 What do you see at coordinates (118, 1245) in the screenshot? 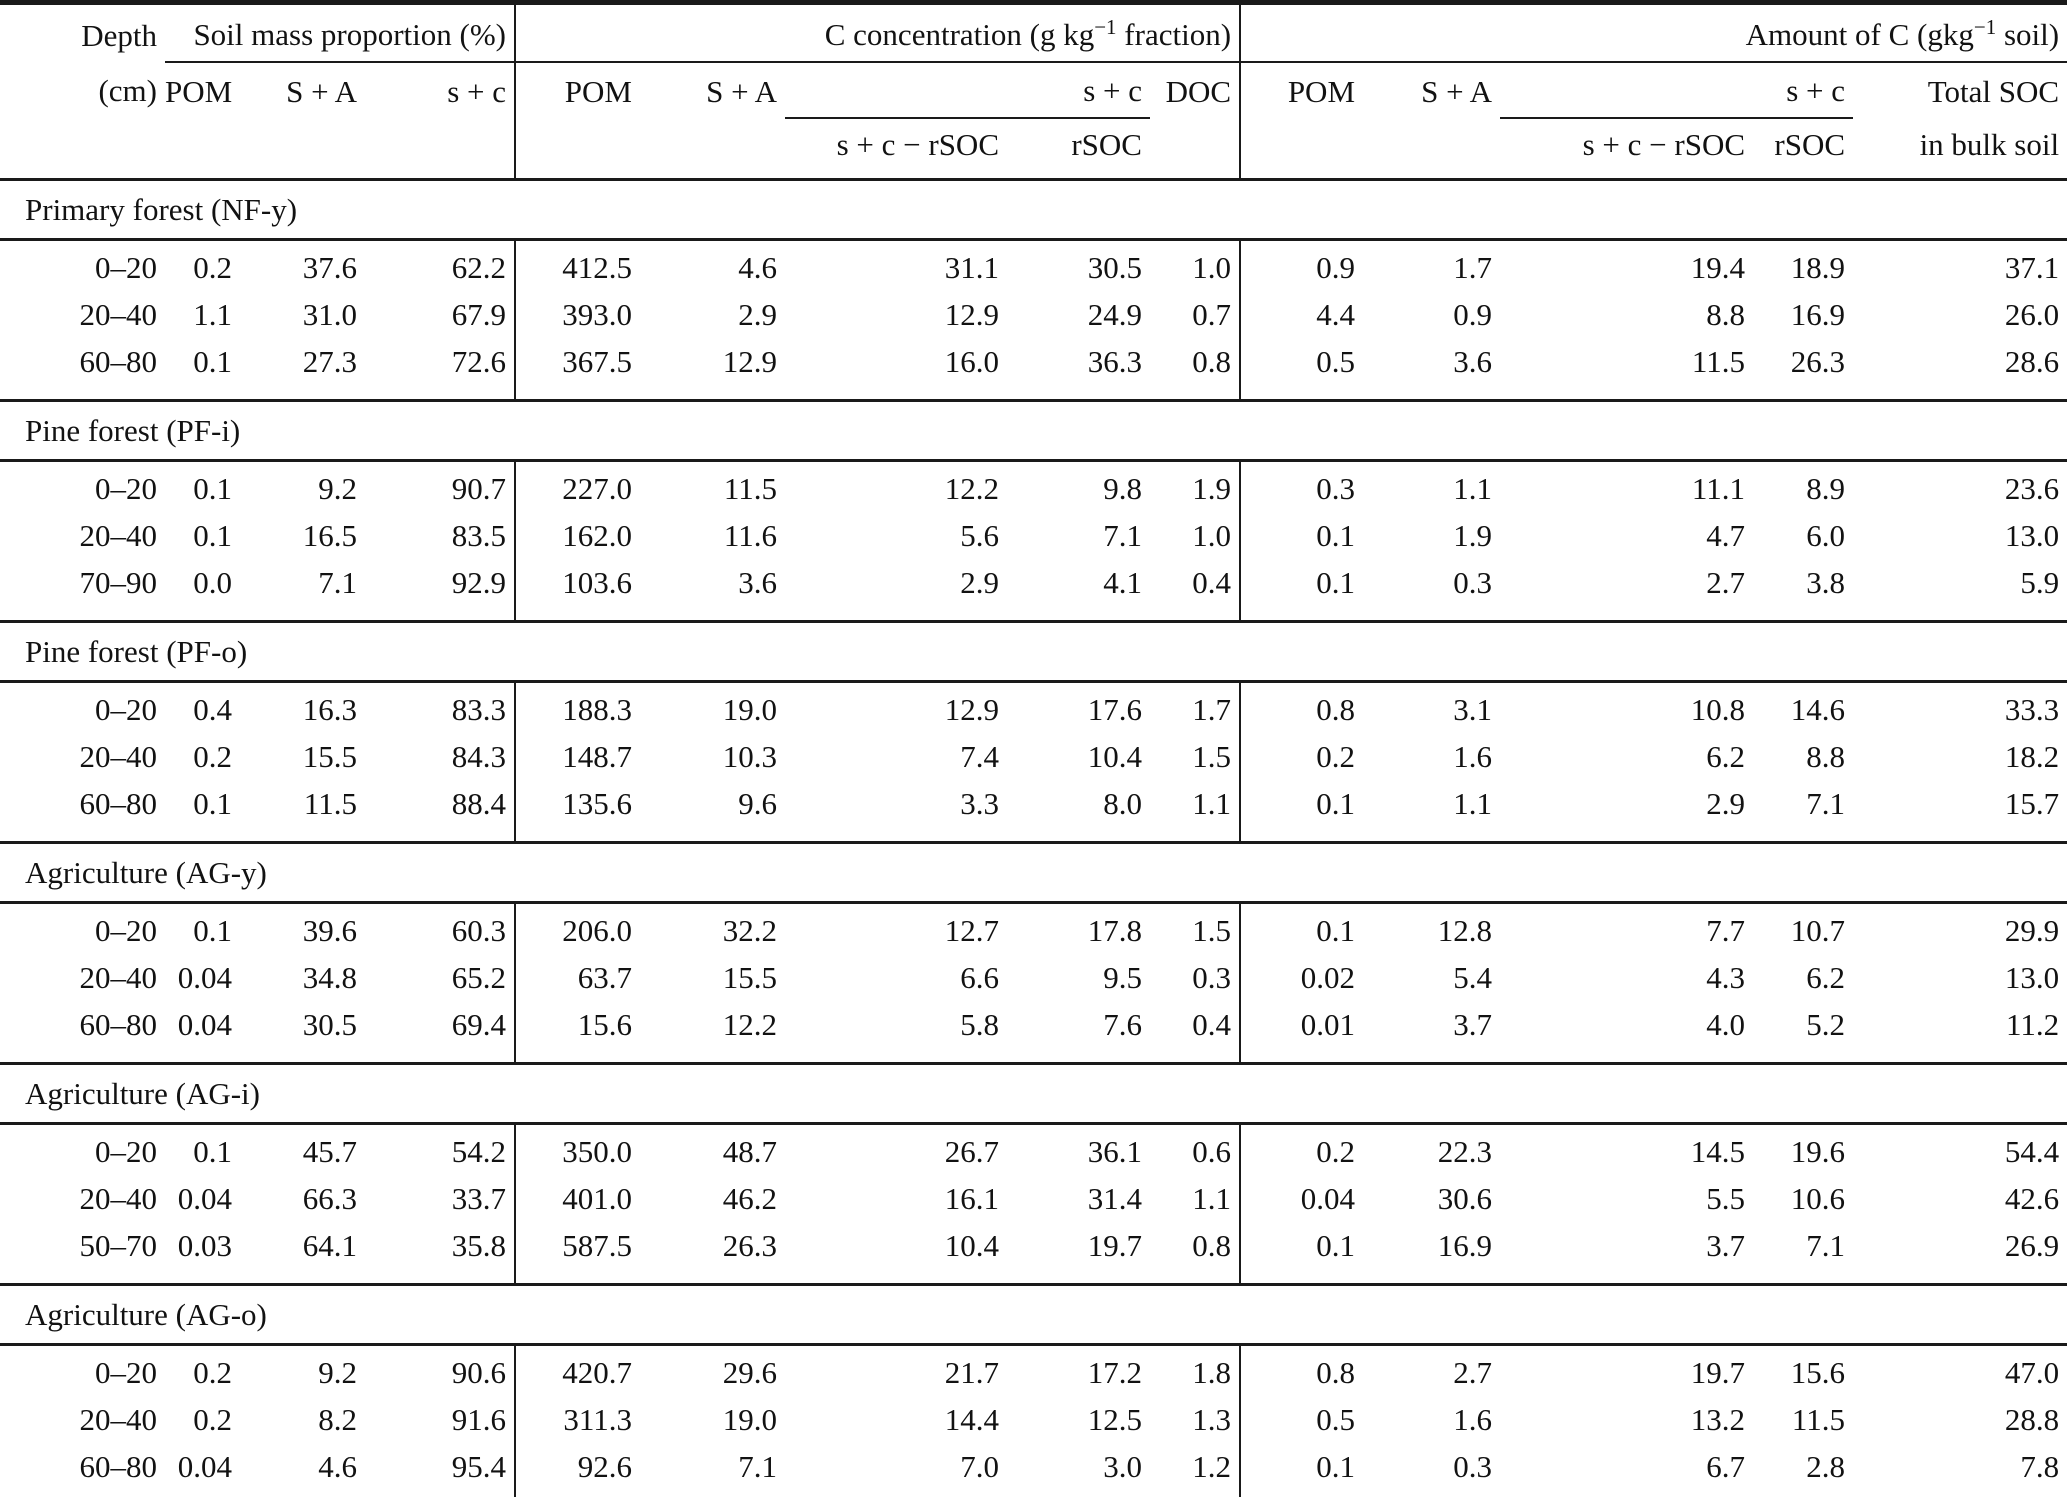
I see `depth-cell: 50–70` at bounding box center [118, 1245].